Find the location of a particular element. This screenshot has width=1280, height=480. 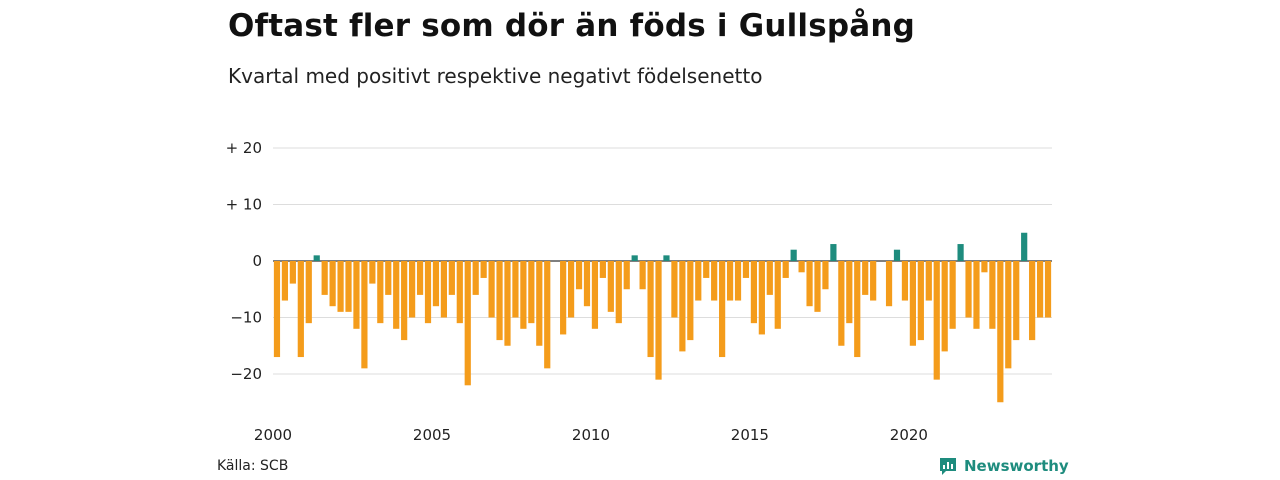

y-tick-label: −10 is located at coordinates (246, 318).